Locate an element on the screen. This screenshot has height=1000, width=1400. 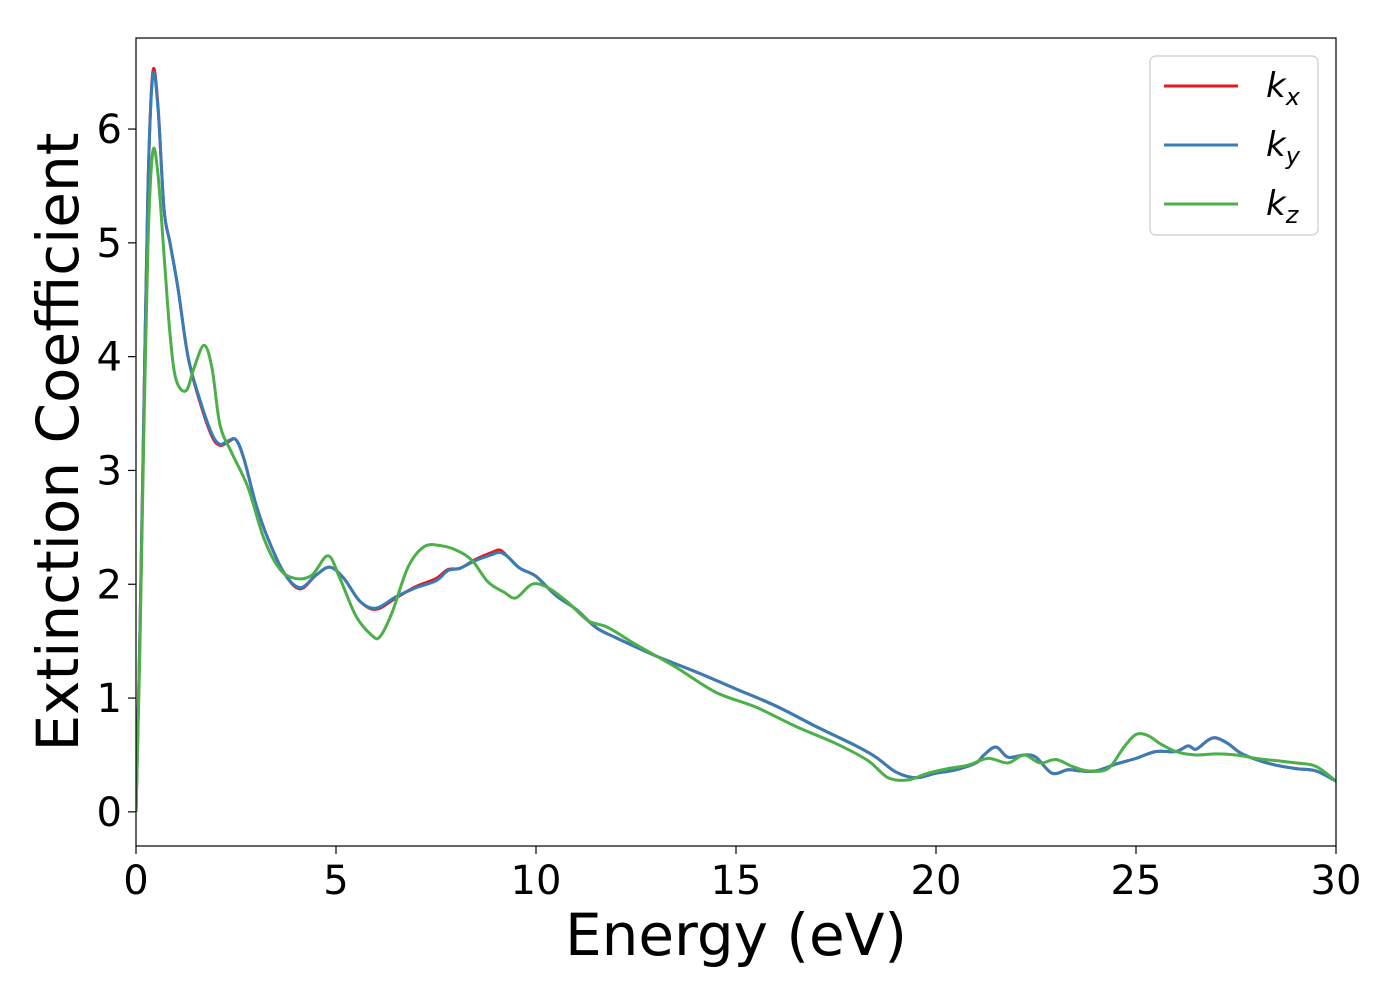
y-tick-label: 3 is located at coordinates (109, 471).